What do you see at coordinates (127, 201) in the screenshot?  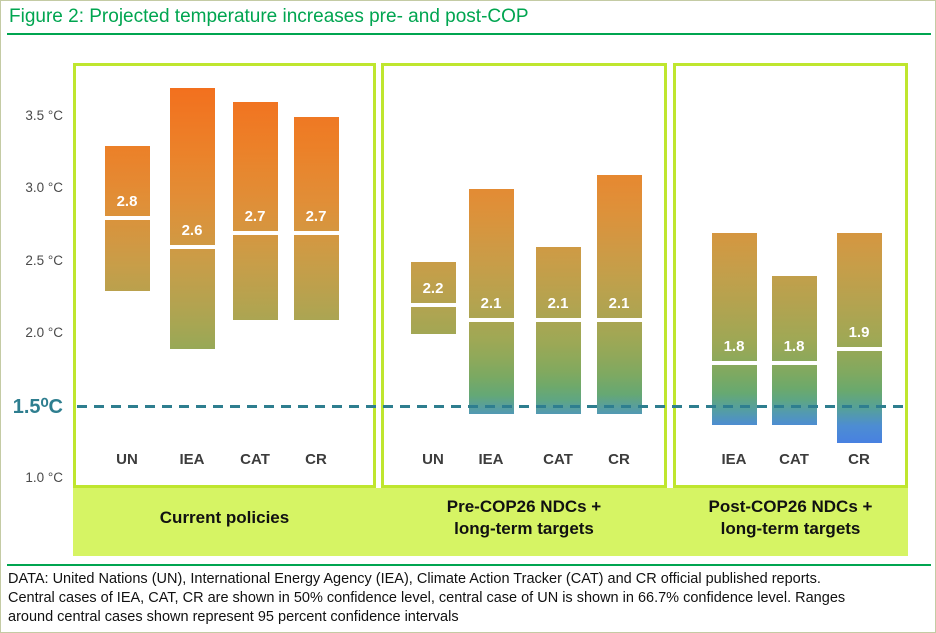 I see `central-estimate-label: 2.8` at bounding box center [127, 201].